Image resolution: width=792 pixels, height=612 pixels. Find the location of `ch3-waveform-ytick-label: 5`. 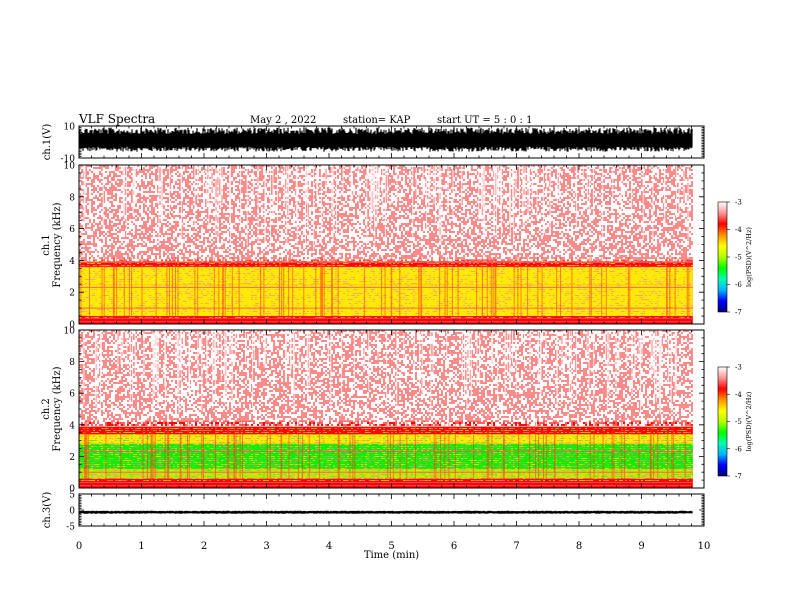

ch3-waveform-ytick-label: 5 is located at coordinates (72, 496).